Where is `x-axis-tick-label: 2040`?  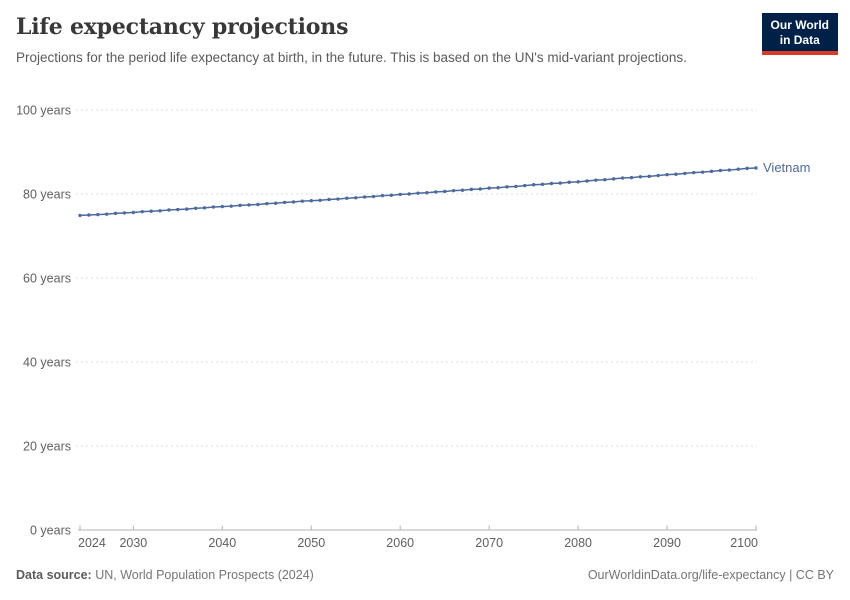 x-axis-tick-label: 2040 is located at coordinates (222, 543).